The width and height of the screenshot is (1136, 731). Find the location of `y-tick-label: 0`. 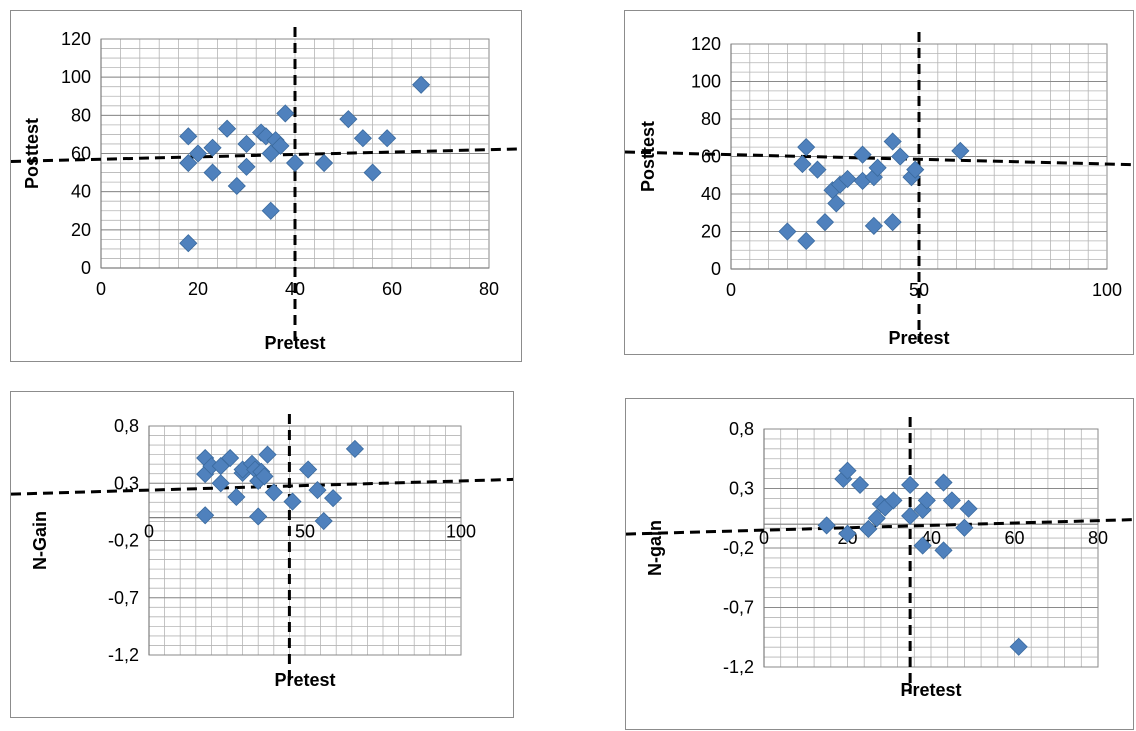

y-tick-label: 0 is located at coordinates (86, 268).